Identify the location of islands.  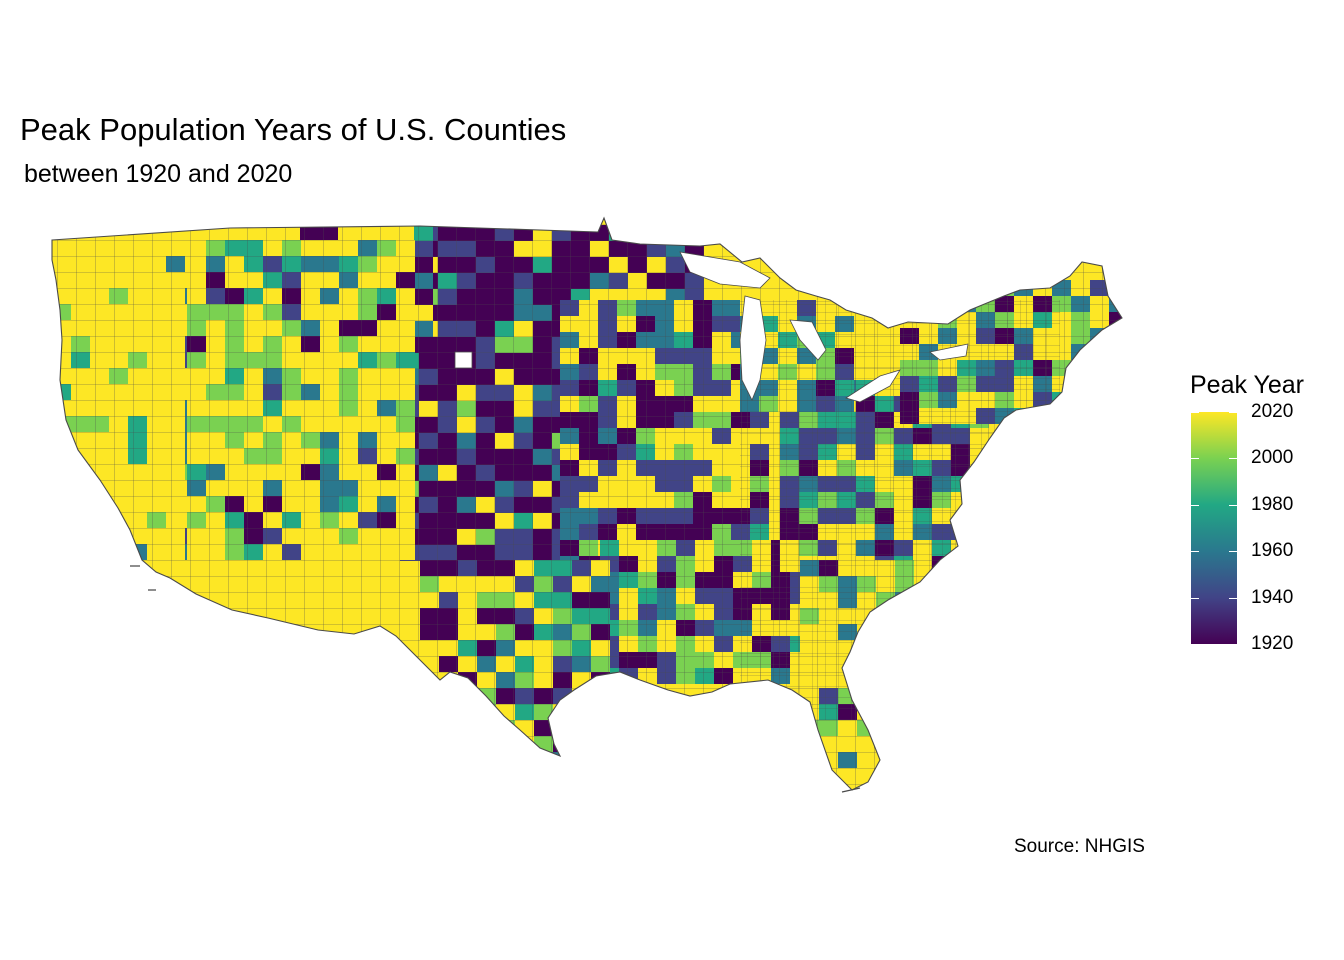
(495, 679).